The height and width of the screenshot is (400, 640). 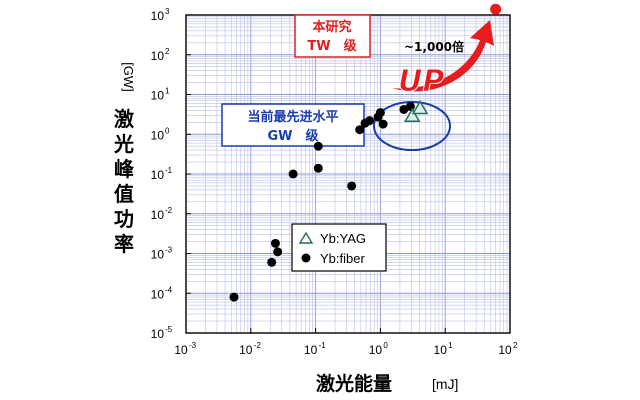 What do you see at coordinates (169, 170) in the screenshot?
I see `y-tick-exponent: -1` at bounding box center [169, 170].